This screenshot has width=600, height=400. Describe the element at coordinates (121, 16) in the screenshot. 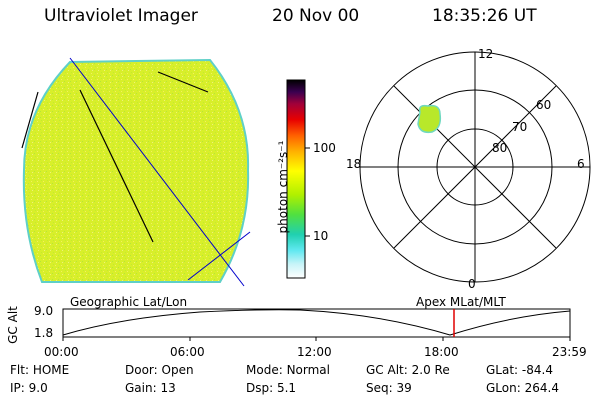

I see `instrument-title: Ultraviolet Imager` at that location.